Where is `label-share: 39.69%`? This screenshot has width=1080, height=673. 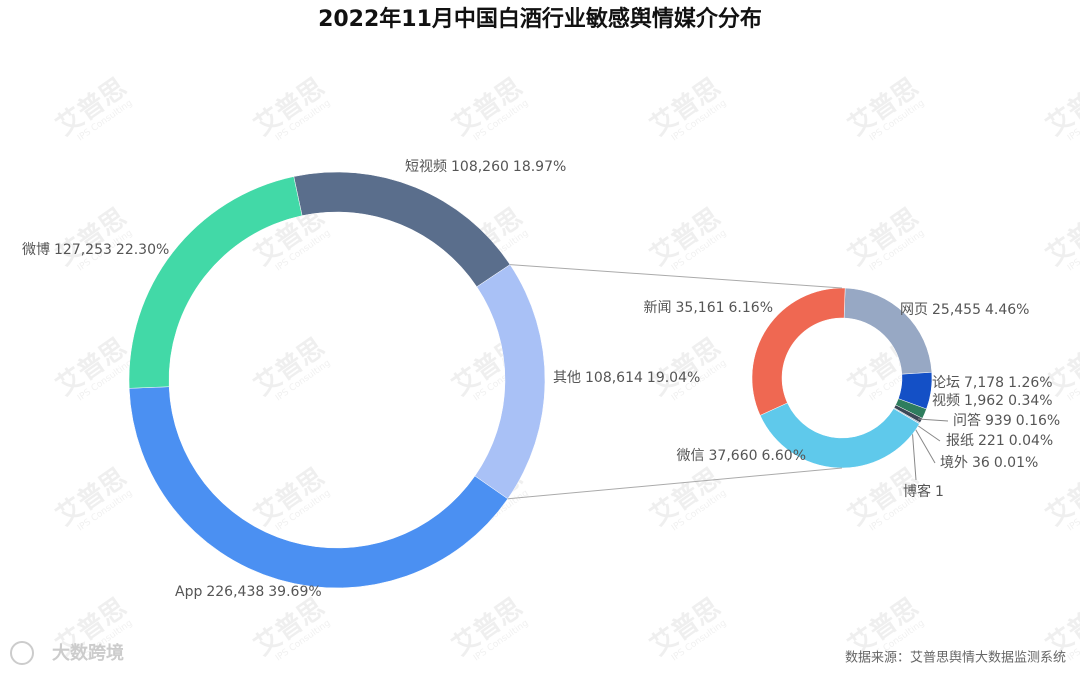
label-share: 39.69% is located at coordinates (294, 592).